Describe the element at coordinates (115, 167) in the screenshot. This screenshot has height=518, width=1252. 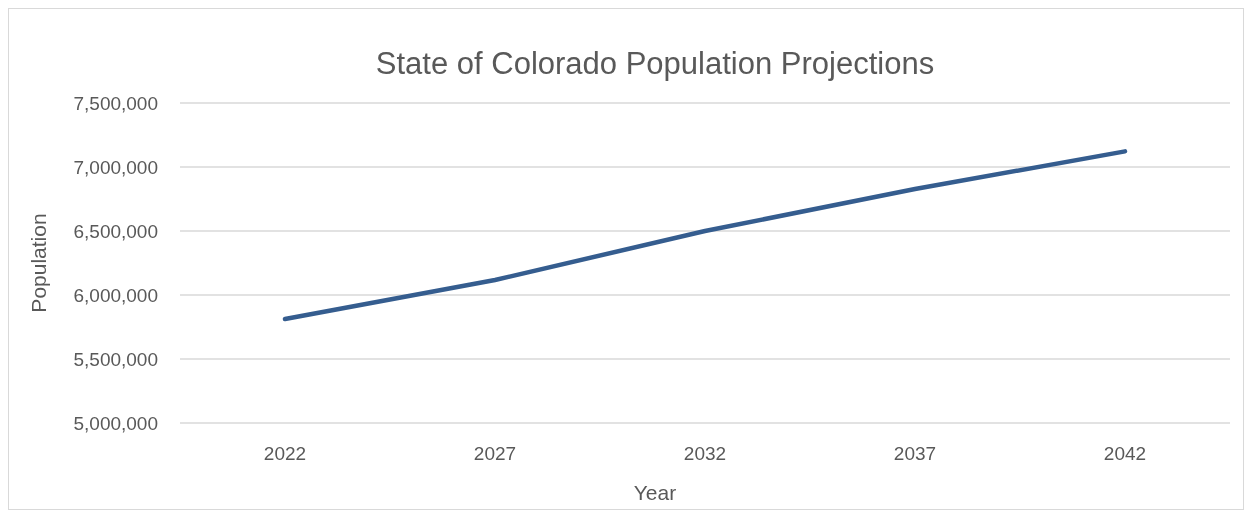
I see `y-tick-label: 7,000,000` at that location.